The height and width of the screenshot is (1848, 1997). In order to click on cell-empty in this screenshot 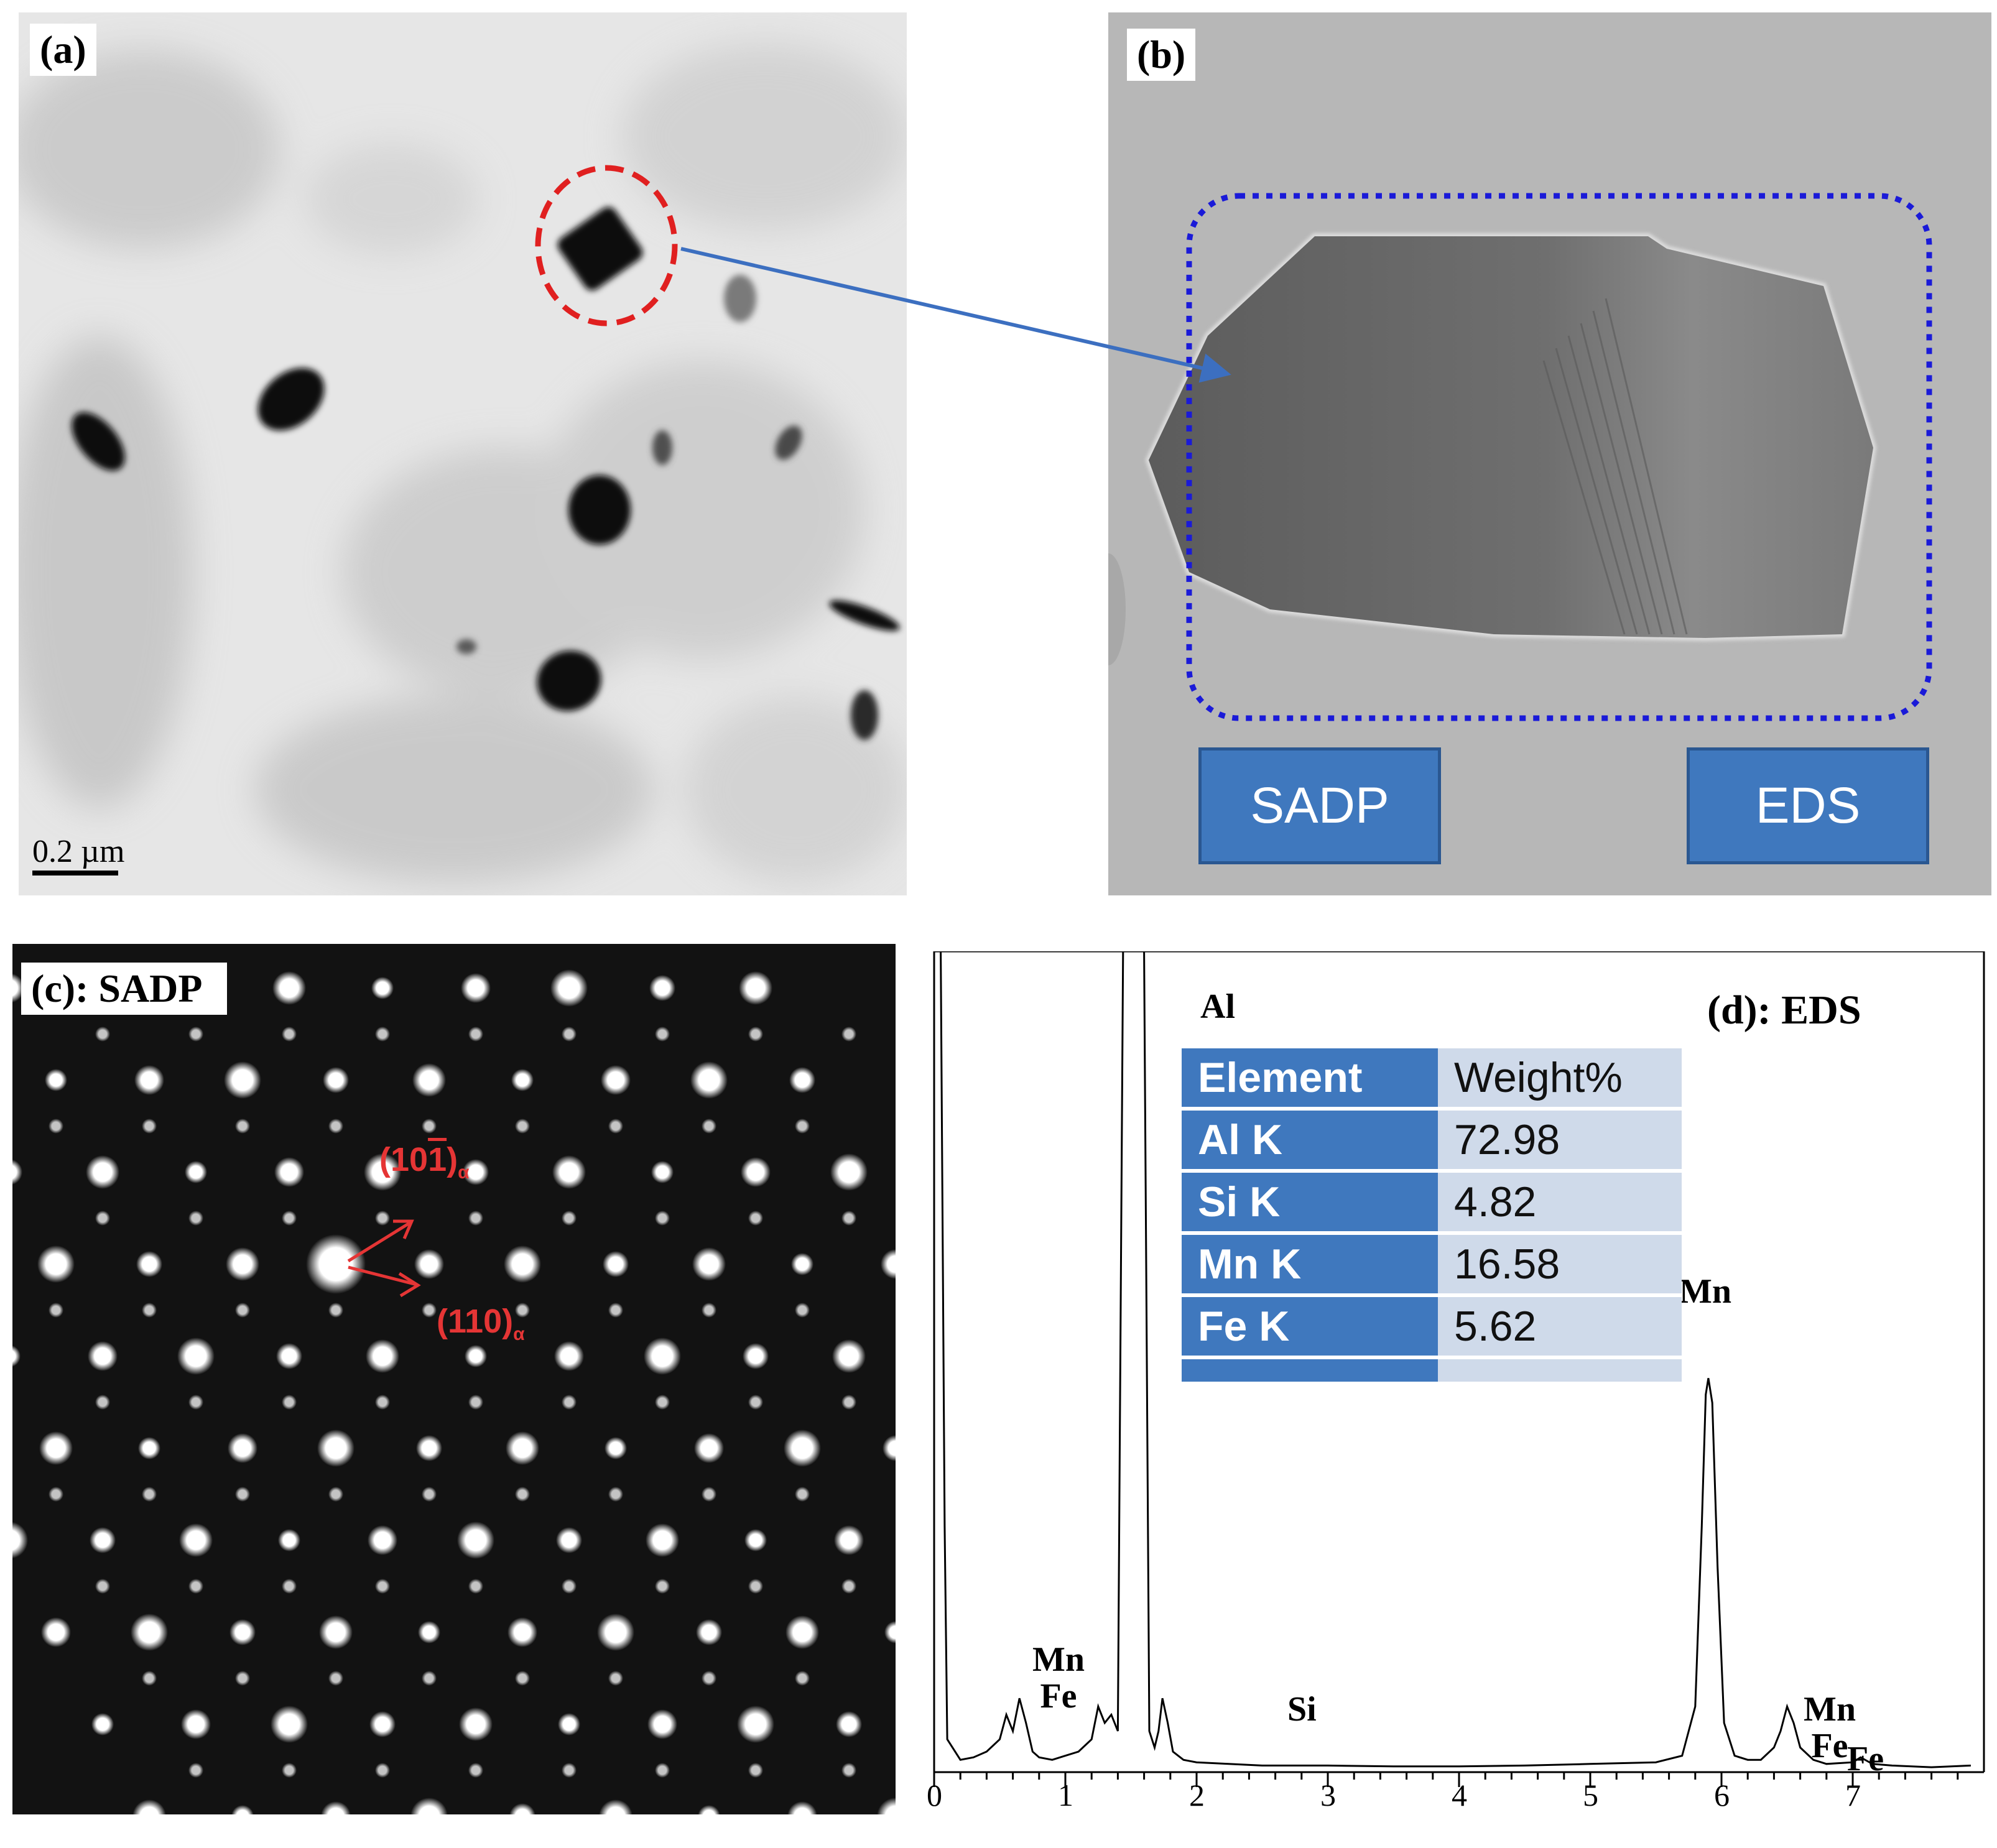, I will do `click(1310, 1370)`.